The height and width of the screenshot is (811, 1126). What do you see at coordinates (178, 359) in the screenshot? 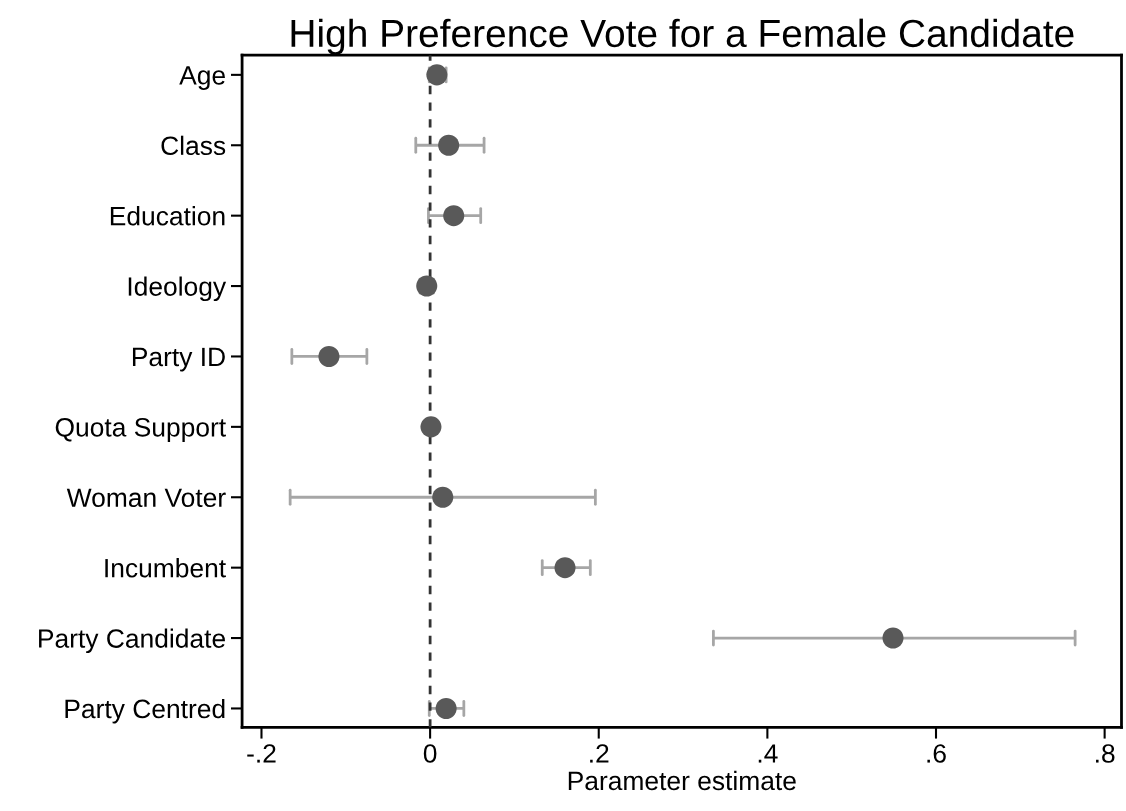
I see `y-tick-label: Party ID` at bounding box center [178, 359].